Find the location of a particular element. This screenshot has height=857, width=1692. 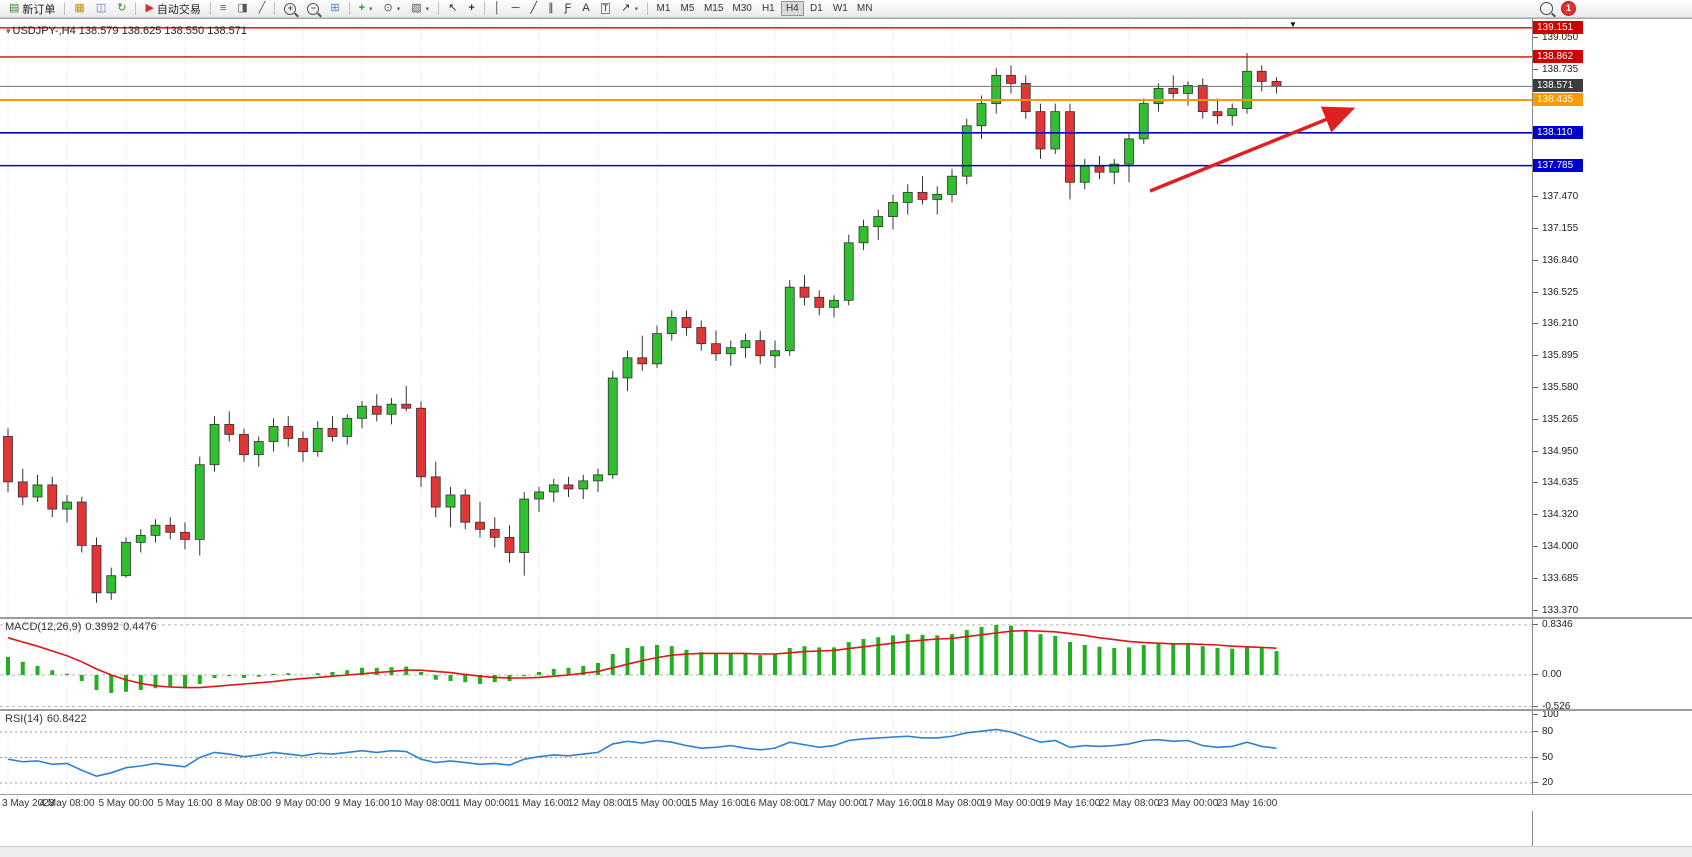

bar-chart-icon: ≡ is located at coordinates (223, 8).